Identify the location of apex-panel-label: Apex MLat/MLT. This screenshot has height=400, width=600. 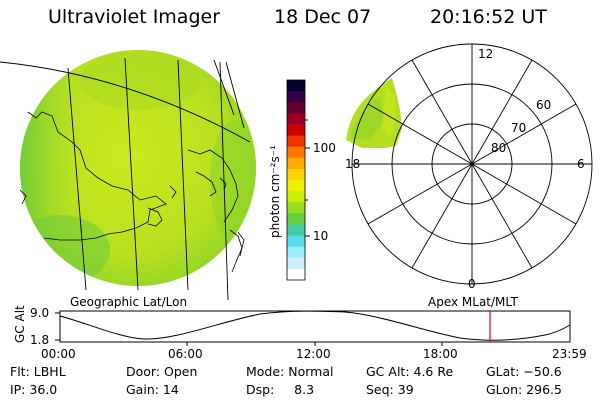
(473, 302).